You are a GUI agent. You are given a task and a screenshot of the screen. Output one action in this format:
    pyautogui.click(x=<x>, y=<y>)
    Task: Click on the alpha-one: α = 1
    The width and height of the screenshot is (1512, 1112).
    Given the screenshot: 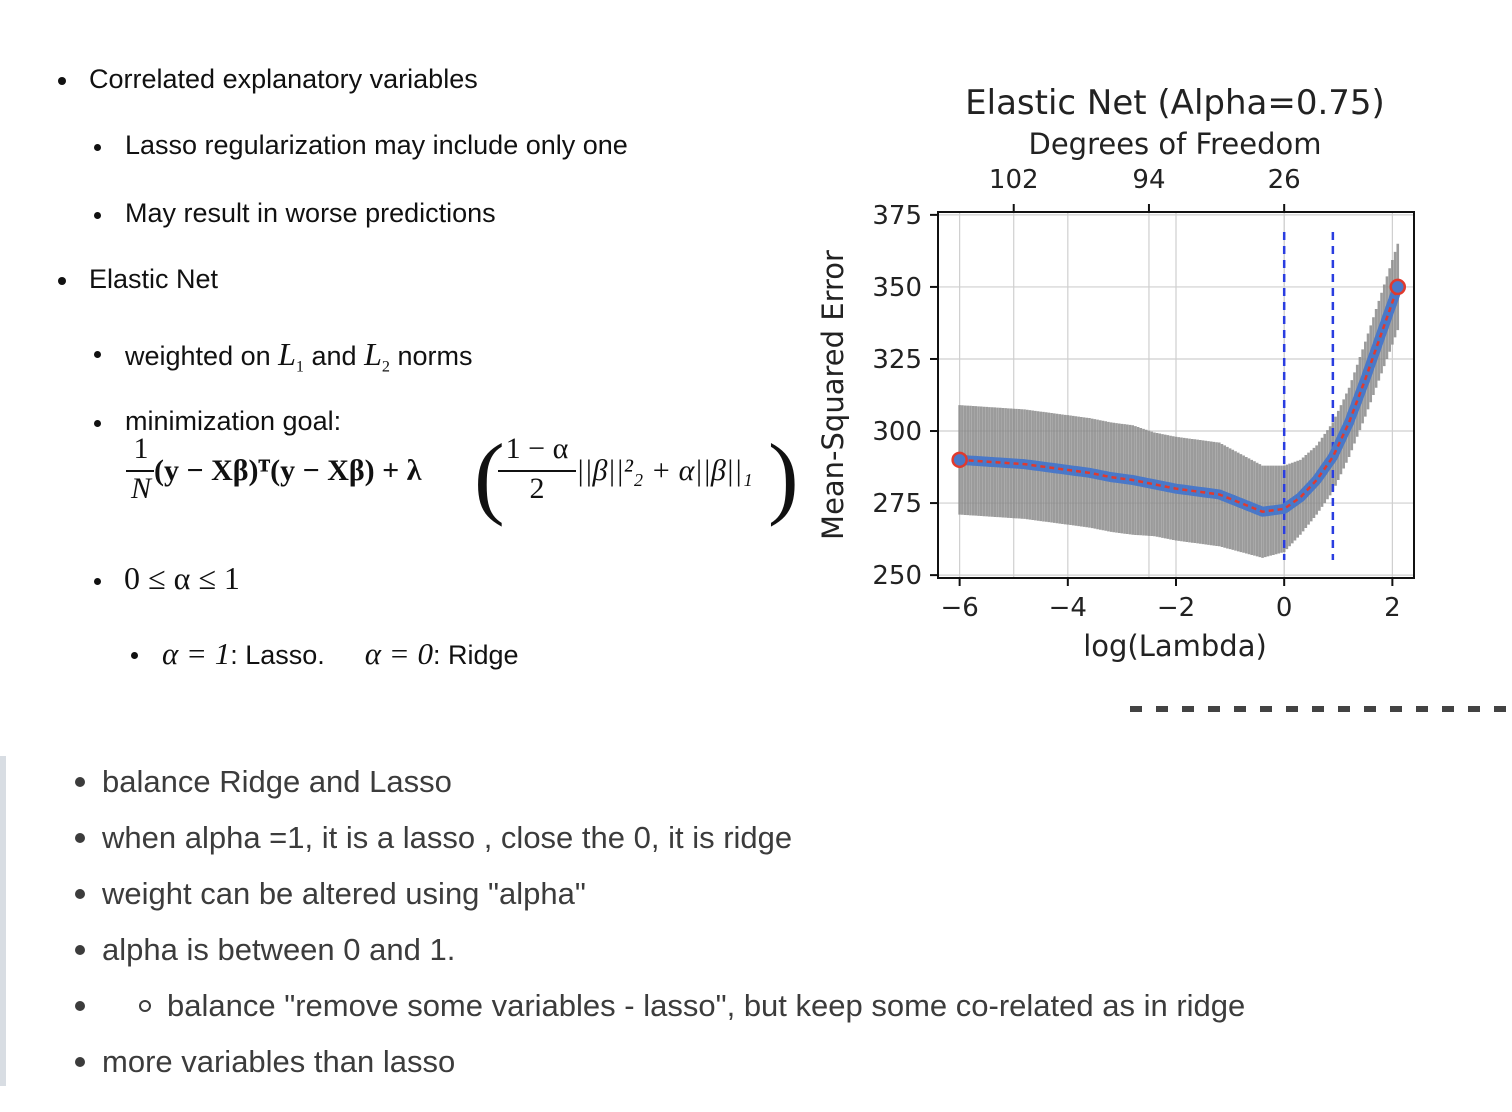 What is the action you would take?
    pyautogui.click(x=196, y=653)
    